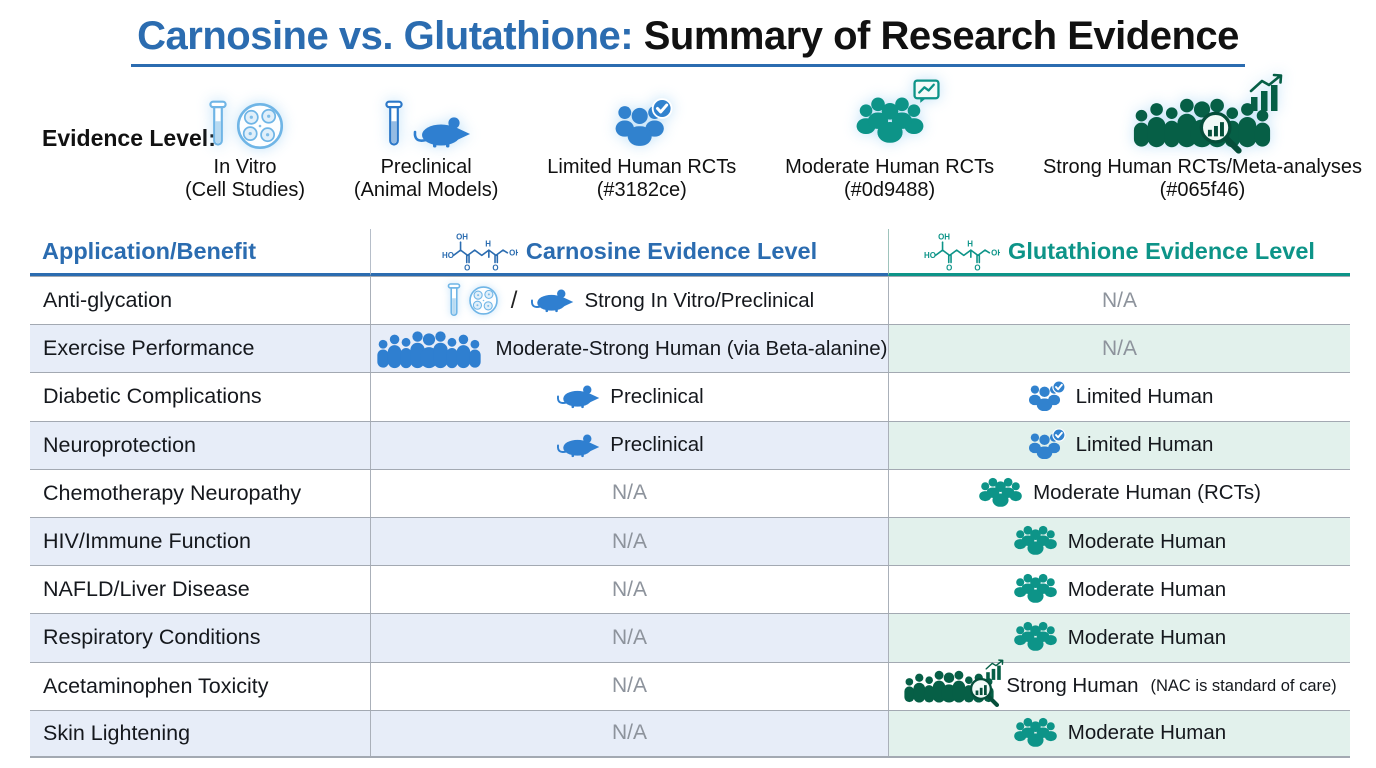 This screenshot has width=1376, height=768. What do you see at coordinates (890, 167) in the screenshot?
I see `legend-moderate-line1: Moderate Human RCTs` at bounding box center [890, 167].